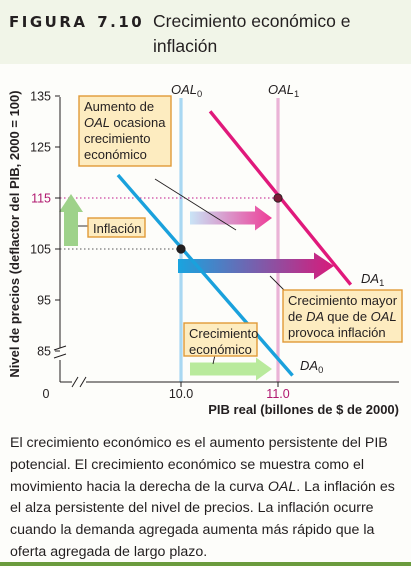 Image resolution: width=411 pixels, height=568 pixels. Describe the element at coordinates (121, 22) in the screenshot. I see `figure-number: 7.10` at that location.